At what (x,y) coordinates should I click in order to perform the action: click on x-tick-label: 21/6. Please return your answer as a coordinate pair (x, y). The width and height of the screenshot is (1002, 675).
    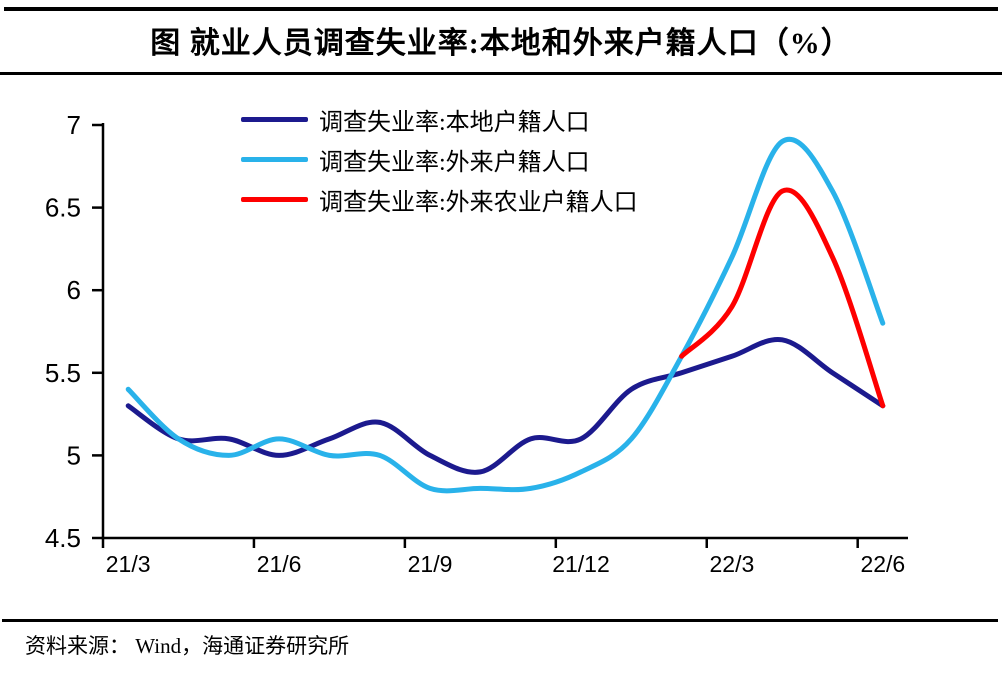
    Looking at the image, I should click on (279, 564).